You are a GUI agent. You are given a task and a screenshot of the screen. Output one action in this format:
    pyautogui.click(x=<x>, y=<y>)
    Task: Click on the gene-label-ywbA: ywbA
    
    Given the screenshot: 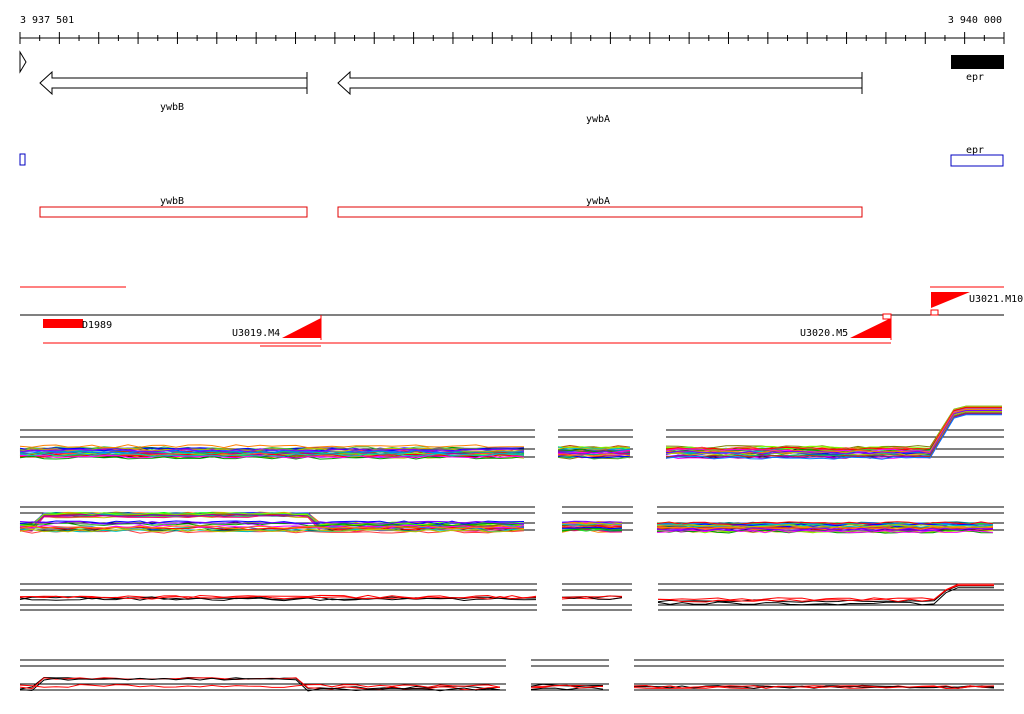 What is the action you would take?
    pyautogui.click(x=598, y=119)
    